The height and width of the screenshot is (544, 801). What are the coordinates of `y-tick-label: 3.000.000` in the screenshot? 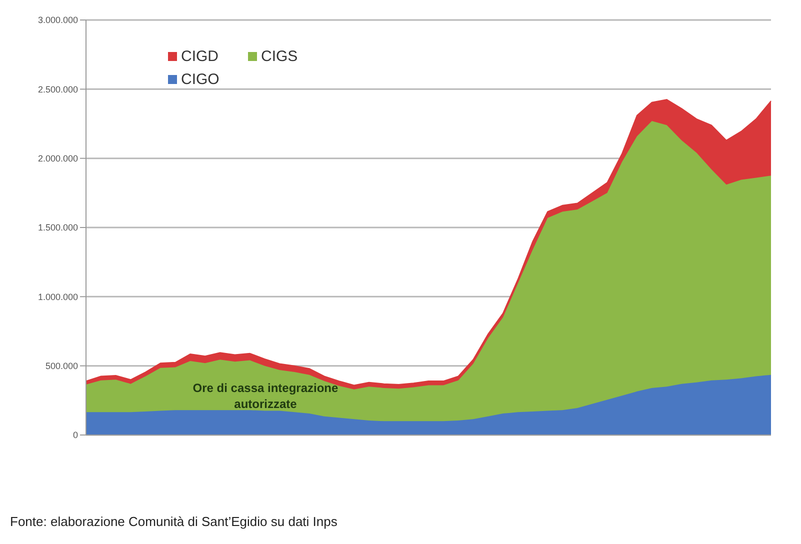 It's located at (58, 20).